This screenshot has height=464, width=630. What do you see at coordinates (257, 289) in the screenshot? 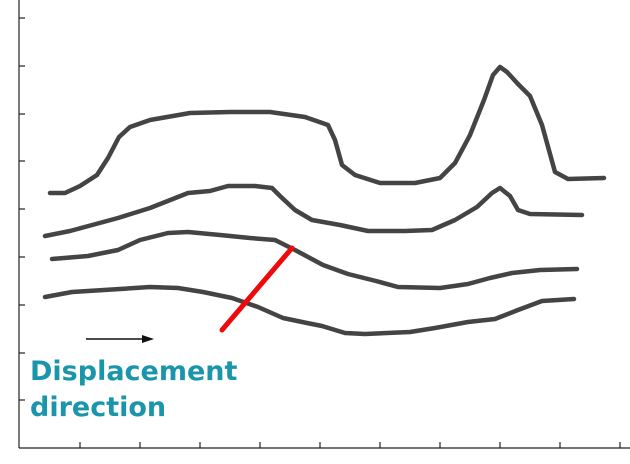
I see `fault-line` at bounding box center [257, 289].